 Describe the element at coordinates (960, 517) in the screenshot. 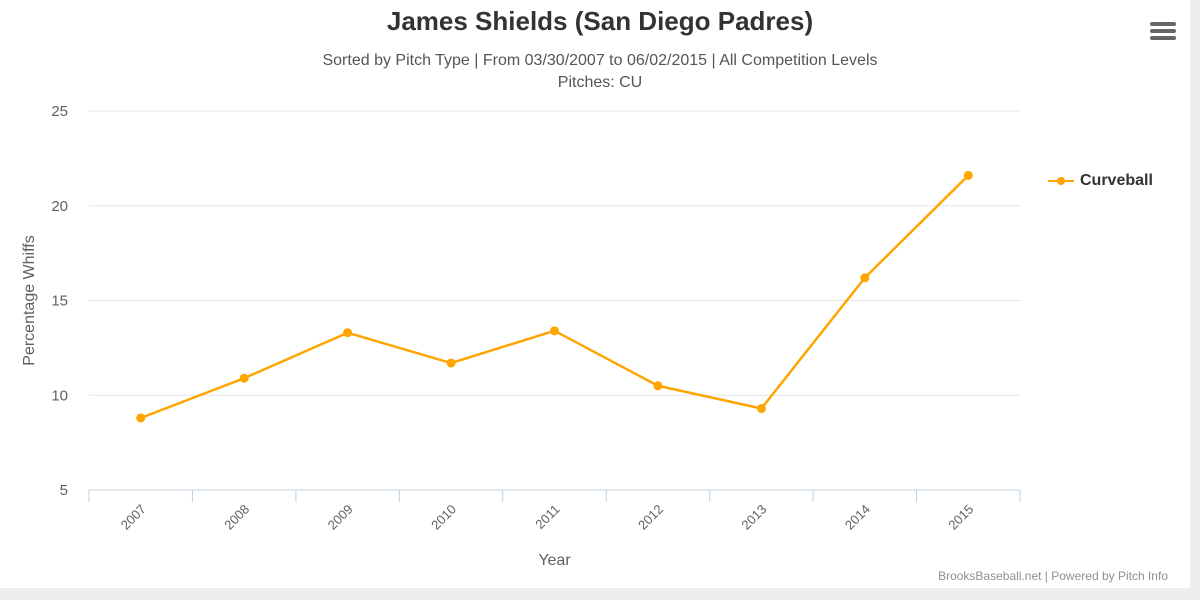

I see `x-tick-label: 2015` at that location.